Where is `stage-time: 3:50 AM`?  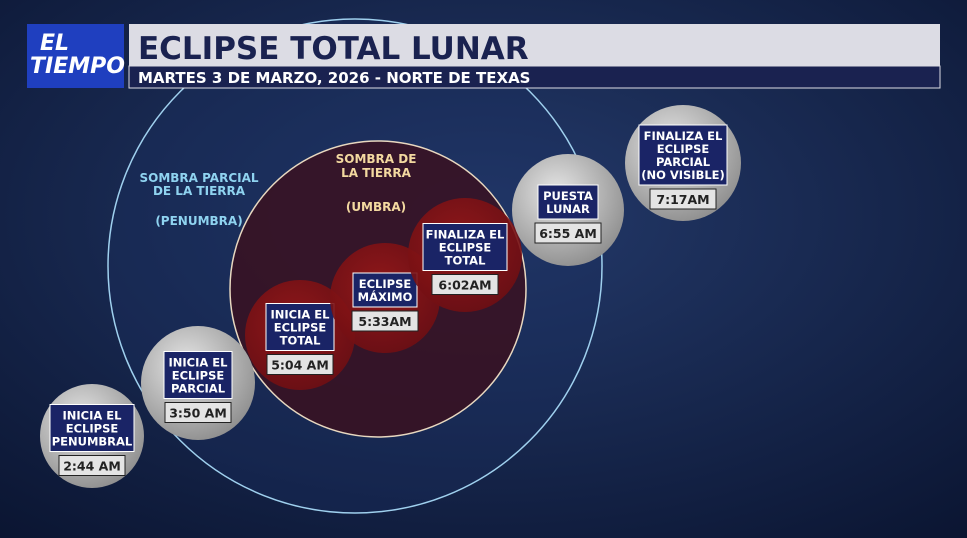
stage-time: 3:50 AM is located at coordinates (198, 413).